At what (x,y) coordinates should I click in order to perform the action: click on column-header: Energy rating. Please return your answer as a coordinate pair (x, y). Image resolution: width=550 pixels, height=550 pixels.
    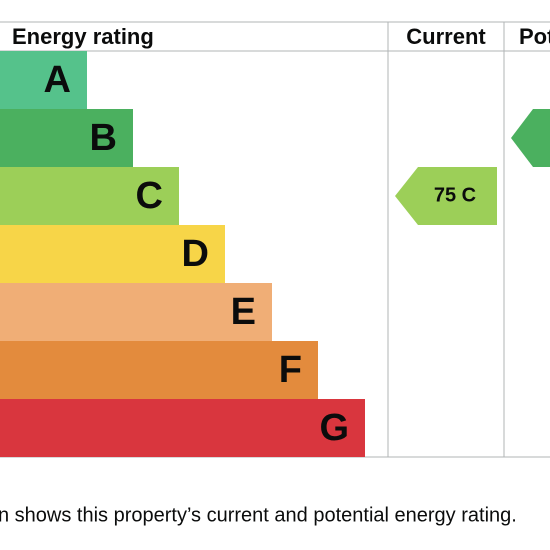
    Looking at the image, I should click on (83, 36).